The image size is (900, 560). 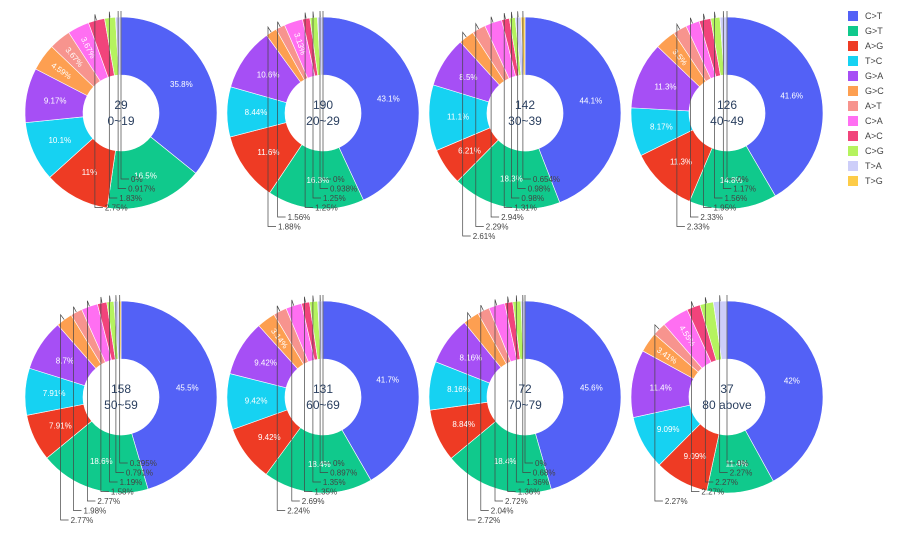 What do you see at coordinates (874, 90) in the screenshot?
I see `legend-item-G>C: G>C` at bounding box center [874, 90].